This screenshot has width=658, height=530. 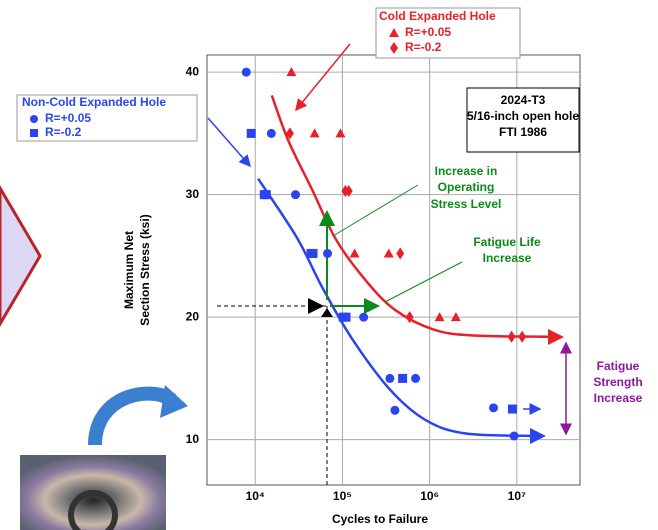 I want to click on annotation: Increase in, so click(x=466, y=171).